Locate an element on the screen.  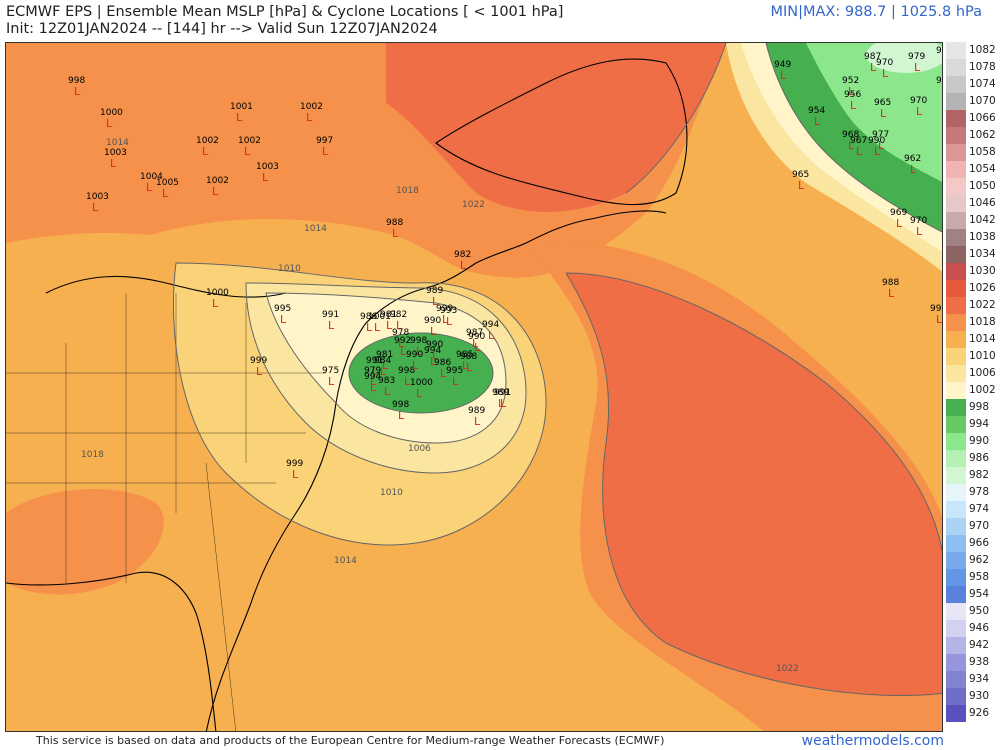
cyclone-pressure-label: 978 is located at coordinates (400, 333).